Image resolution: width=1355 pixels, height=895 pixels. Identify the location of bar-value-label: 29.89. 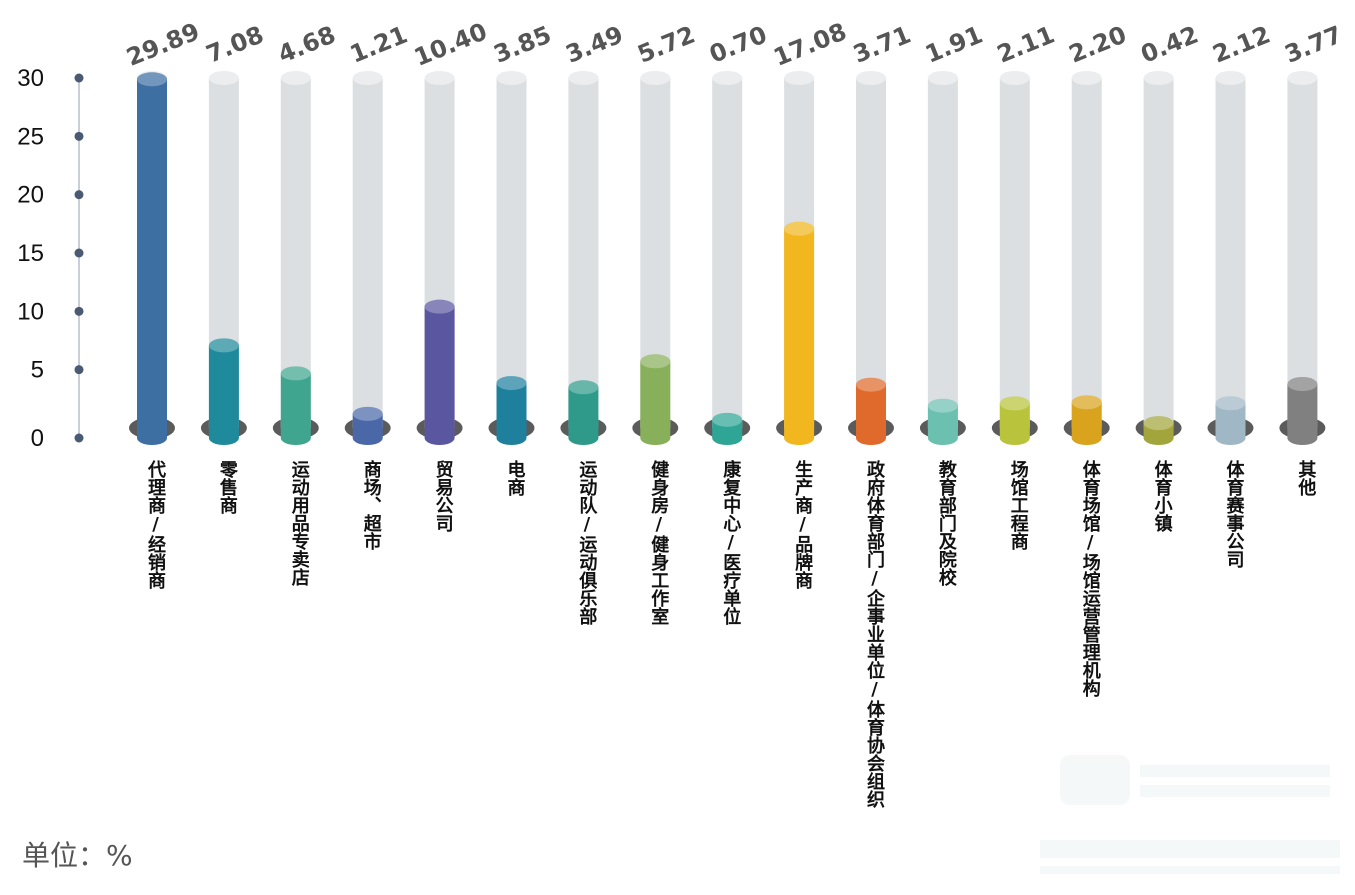
(163, 44).